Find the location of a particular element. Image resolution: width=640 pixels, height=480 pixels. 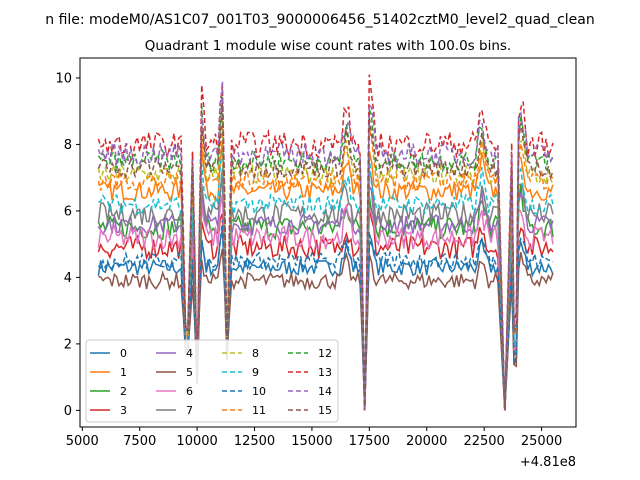

legend-label: 11 is located at coordinates (259, 410).